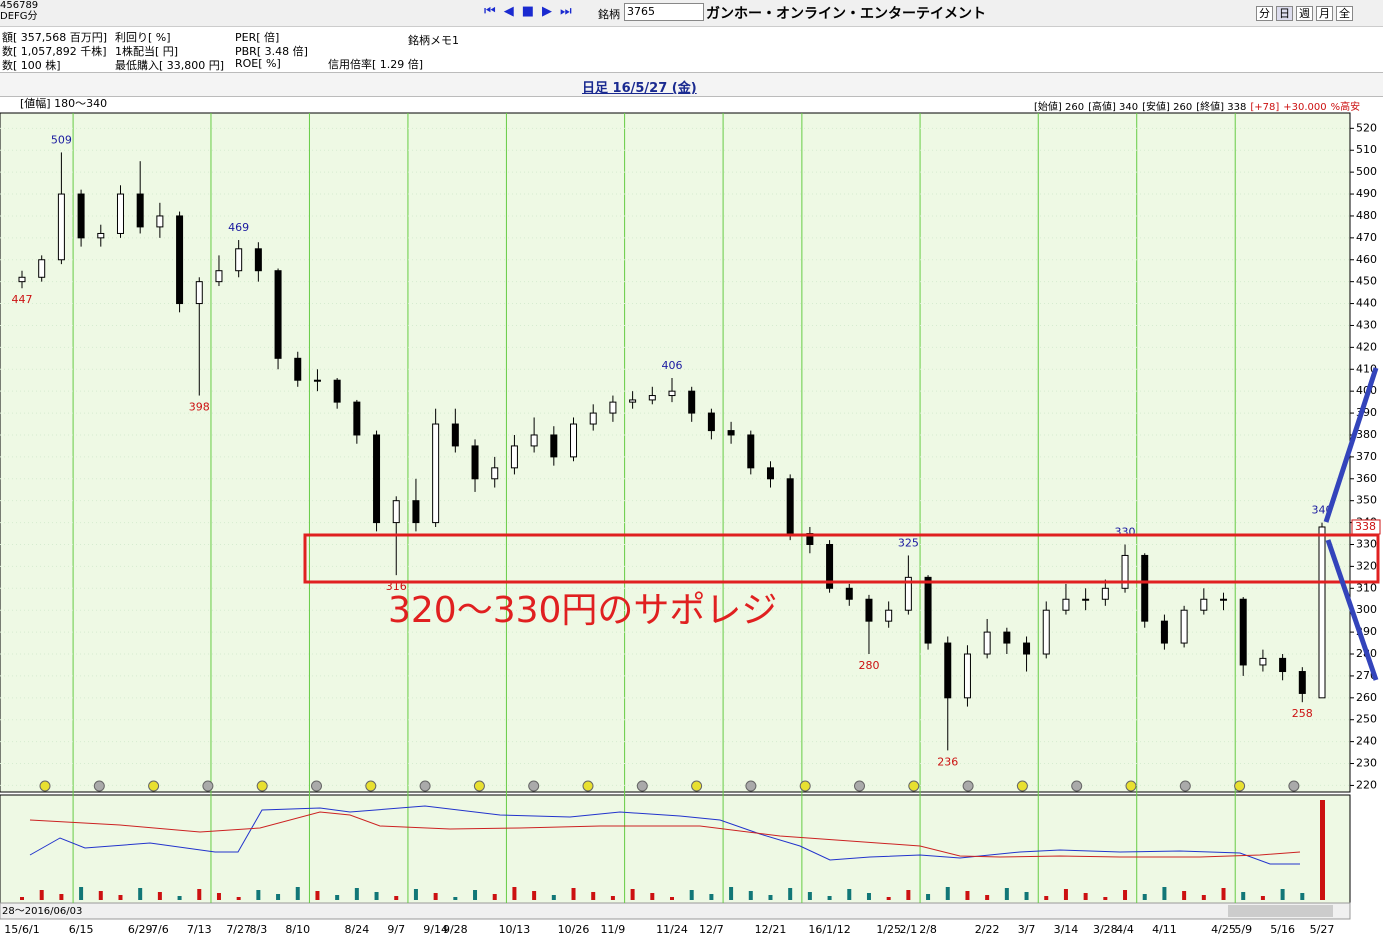  I want to click on low-label: 236, so click(947, 761).